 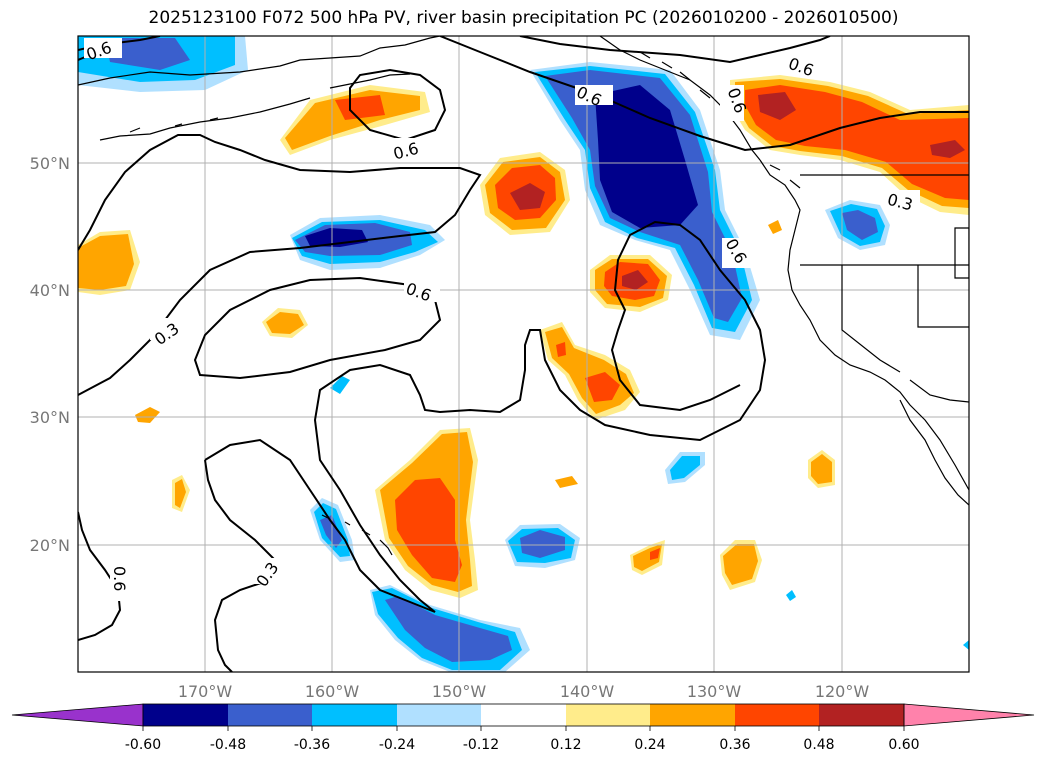 What do you see at coordinates (649, 745) in the screenshot?
I see `colorbar-tick-label: 0.24` at bounding box center [649, 745].